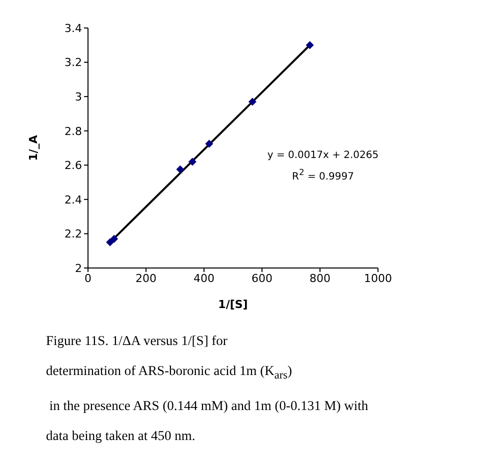 The width and height of the screenshot is (492, 469). I want to click on y-tick-label: 3.2, so click(73, 63).